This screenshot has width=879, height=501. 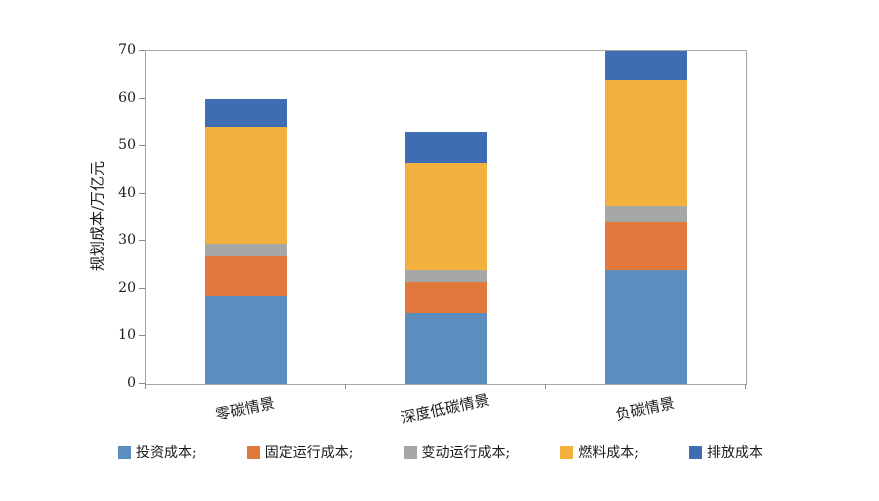 I want to click on y-tick-label: 0, so click(x=131, y=383).